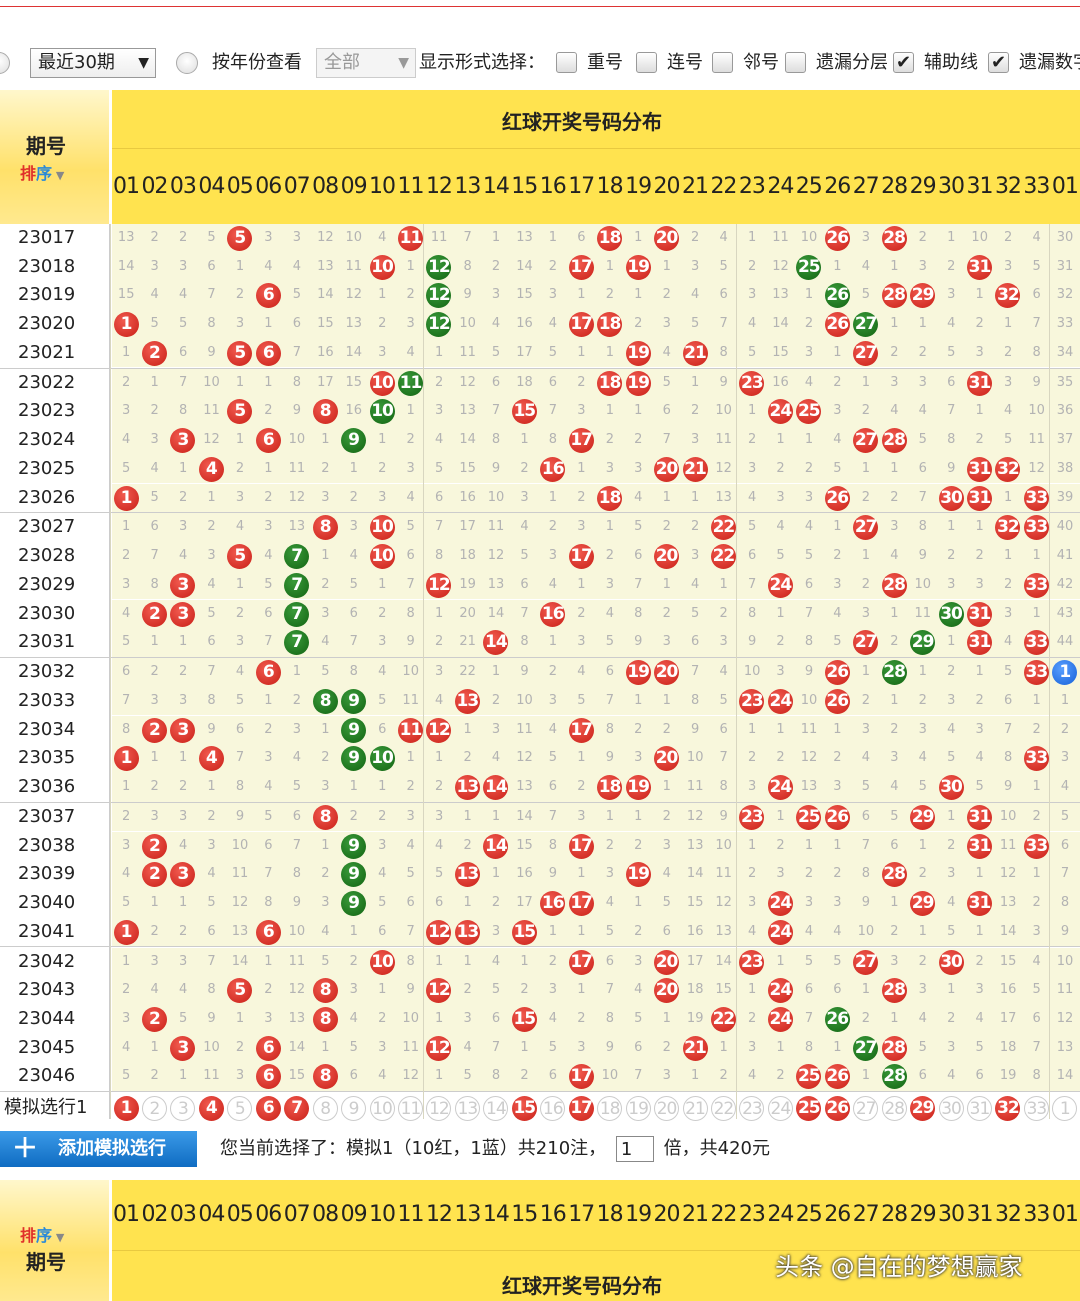 The width and height of the screenshot is (1080, 1301). What do you see at coordinates (154, 1109) in the screenshot?
I see `simulation-ball: 2` at bounding box center [154, 1109].